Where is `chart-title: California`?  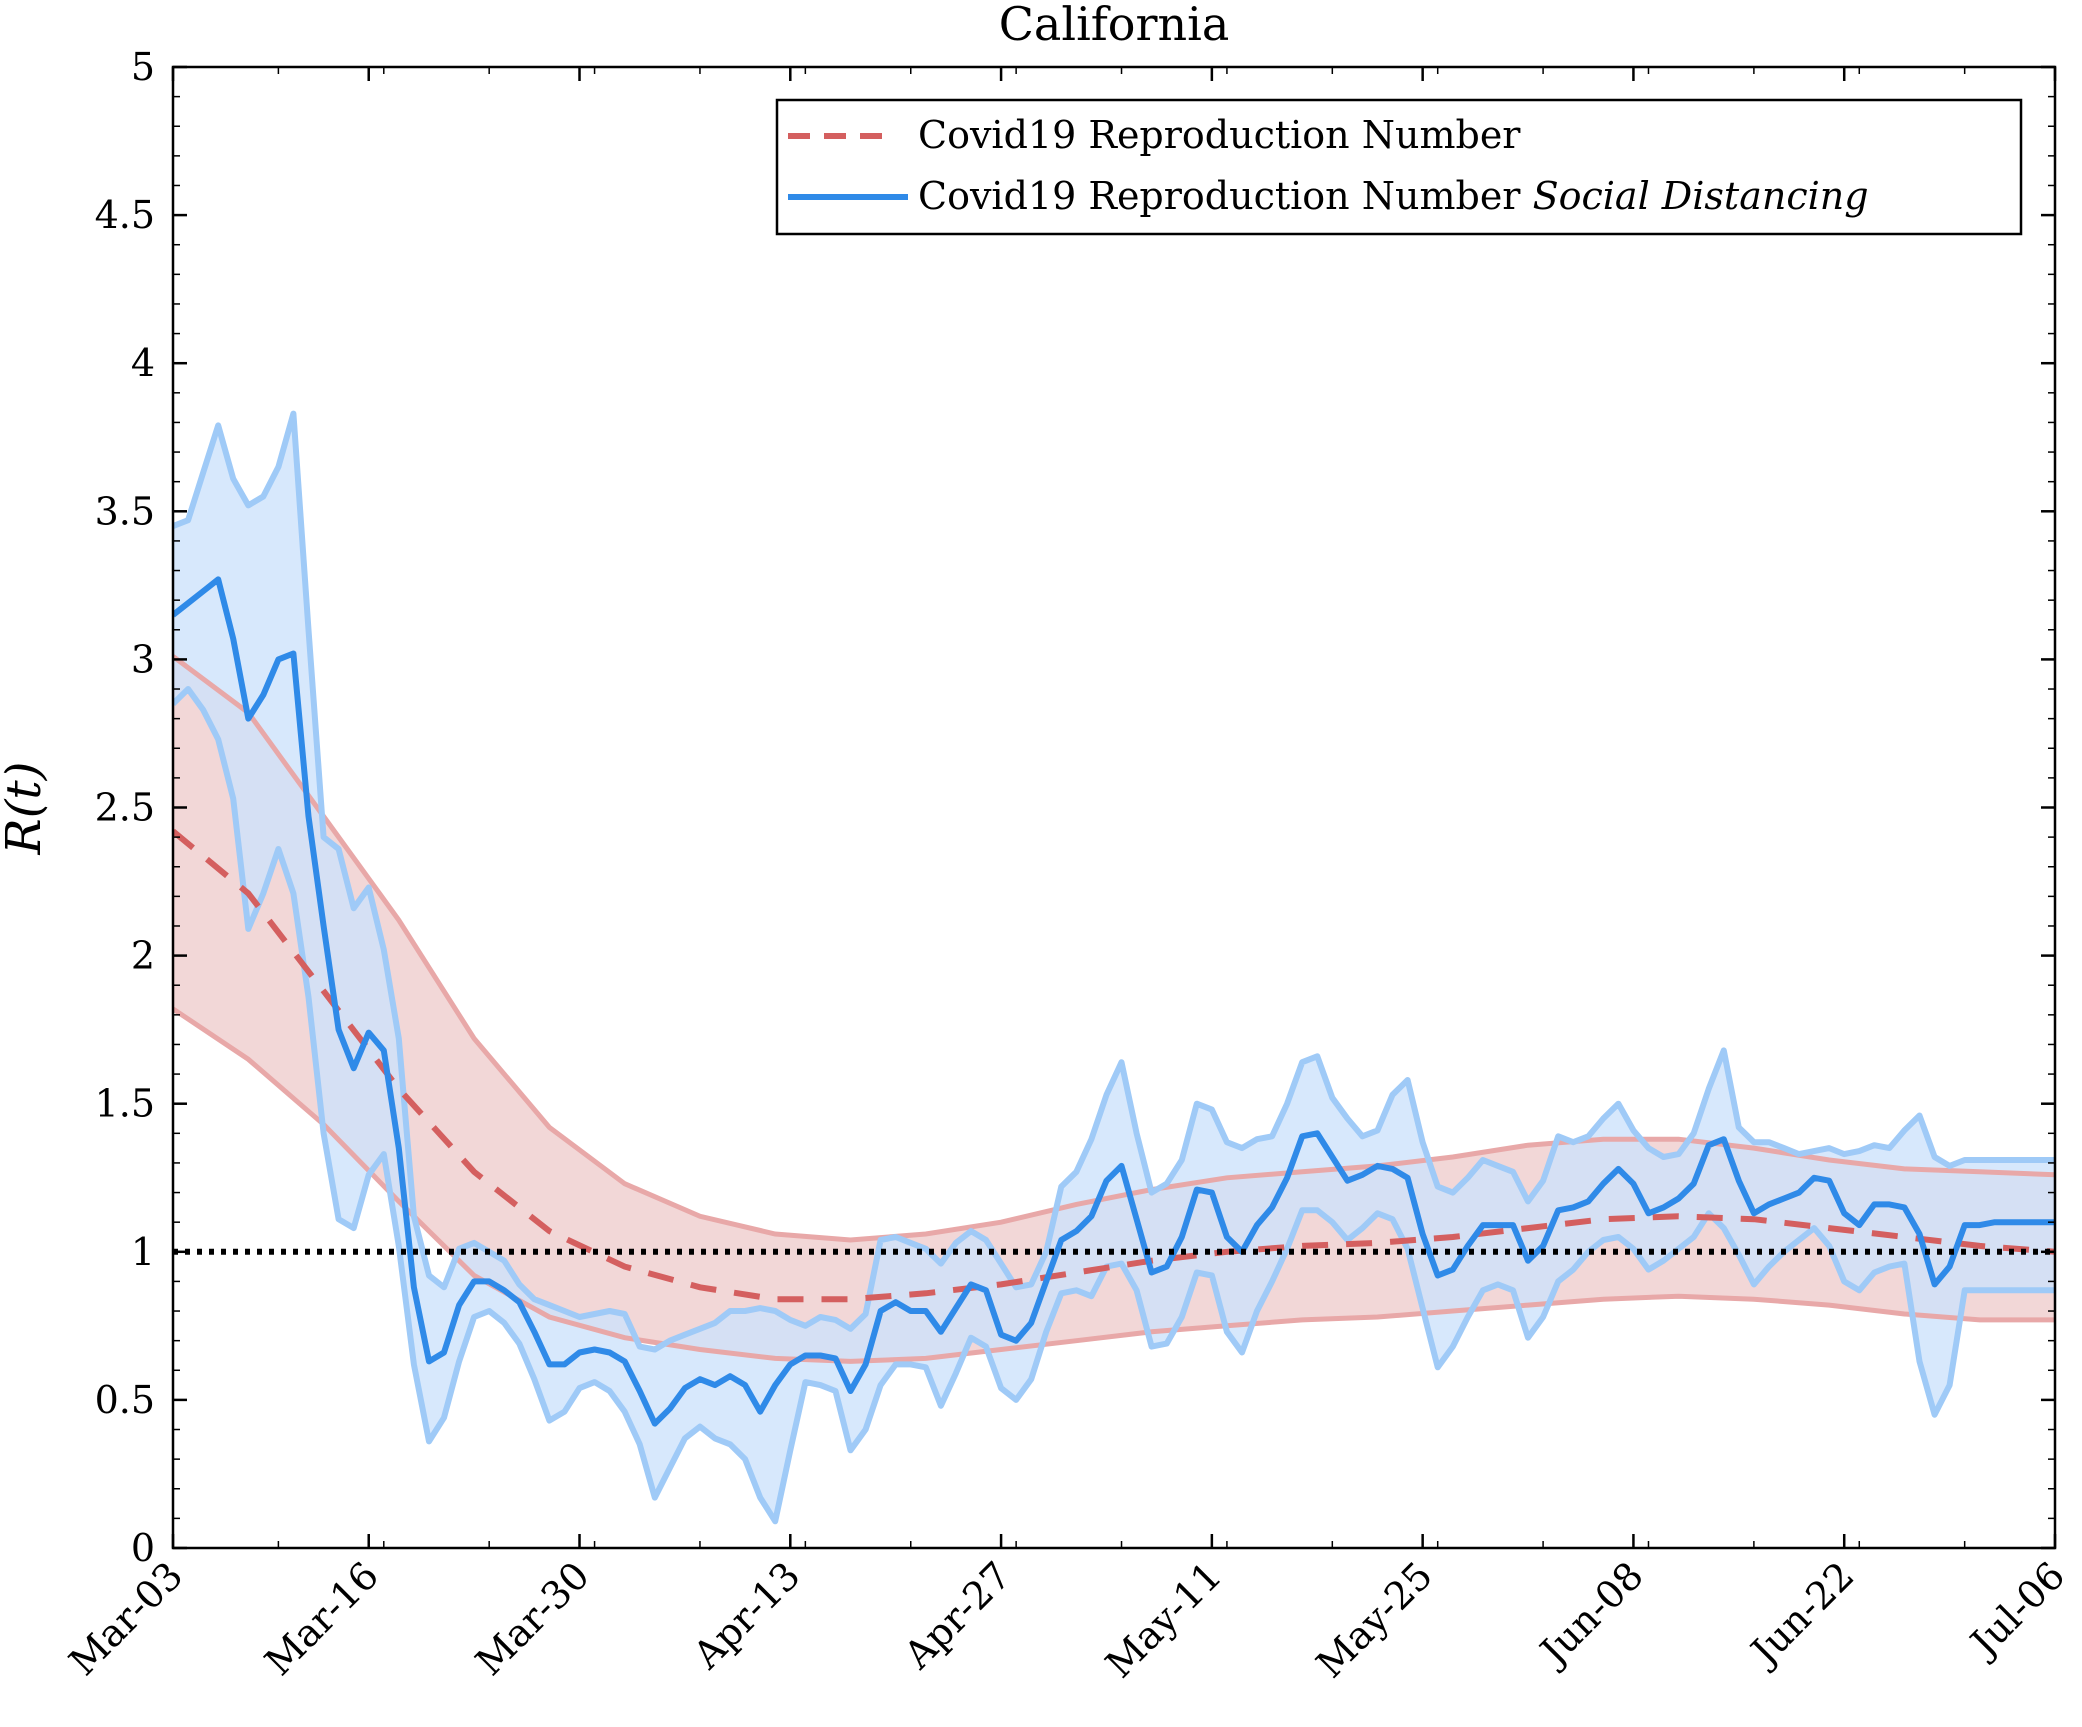
chart-title: California is located at coordinates (1114, 25).